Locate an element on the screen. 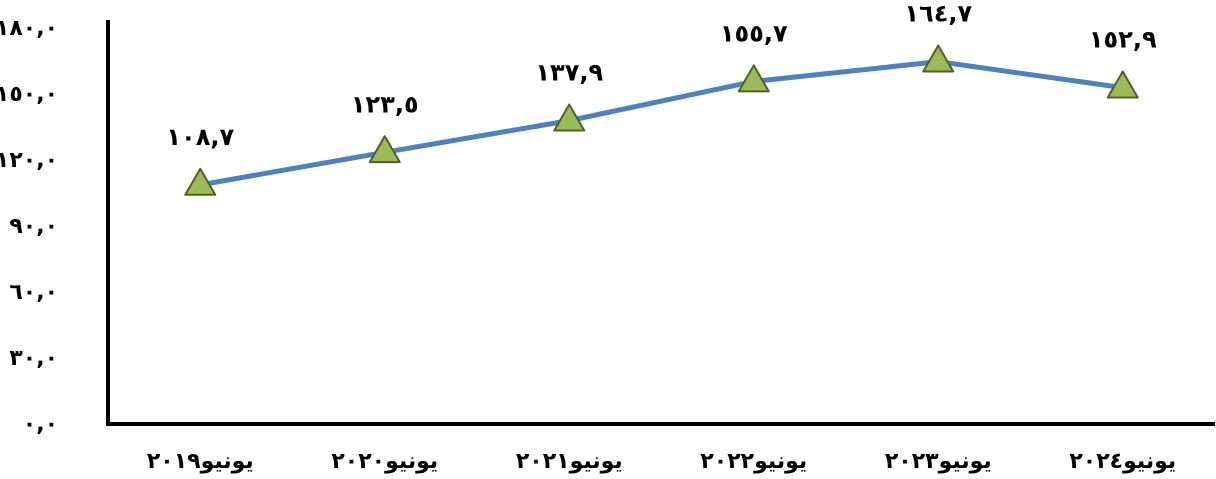 The width and height of the screenshot is (1216, 479). x-category-label: يونيو٢٠٢٠ is located at coordinates (384, 461).